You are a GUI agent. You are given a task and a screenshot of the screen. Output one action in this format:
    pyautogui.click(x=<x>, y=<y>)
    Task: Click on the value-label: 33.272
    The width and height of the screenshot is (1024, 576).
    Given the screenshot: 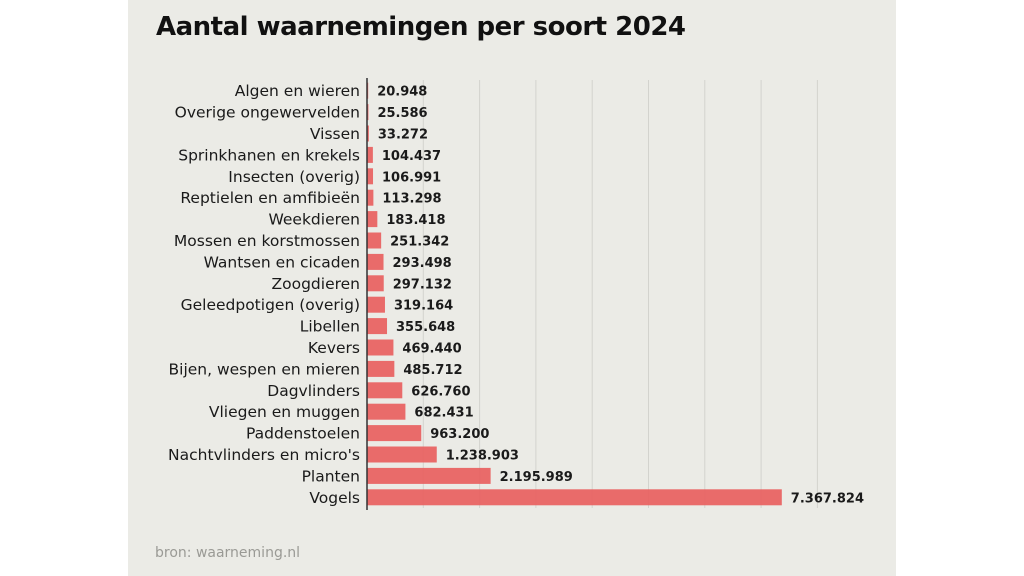 What is the action you would take?
    pyautogui.click(x=403, y=135)
    